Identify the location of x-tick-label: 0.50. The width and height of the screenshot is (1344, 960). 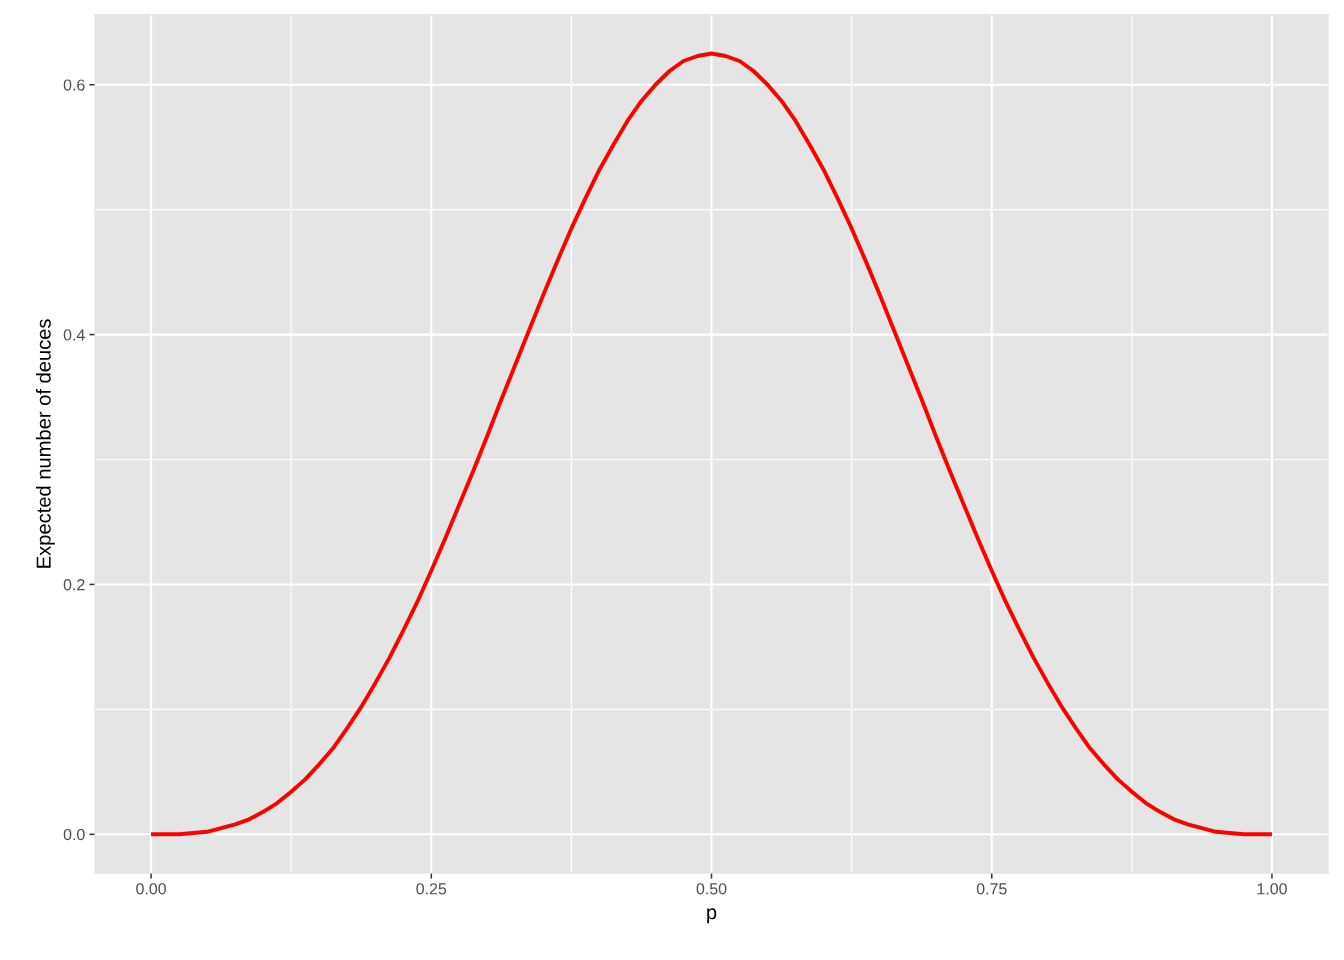
(711, 889).